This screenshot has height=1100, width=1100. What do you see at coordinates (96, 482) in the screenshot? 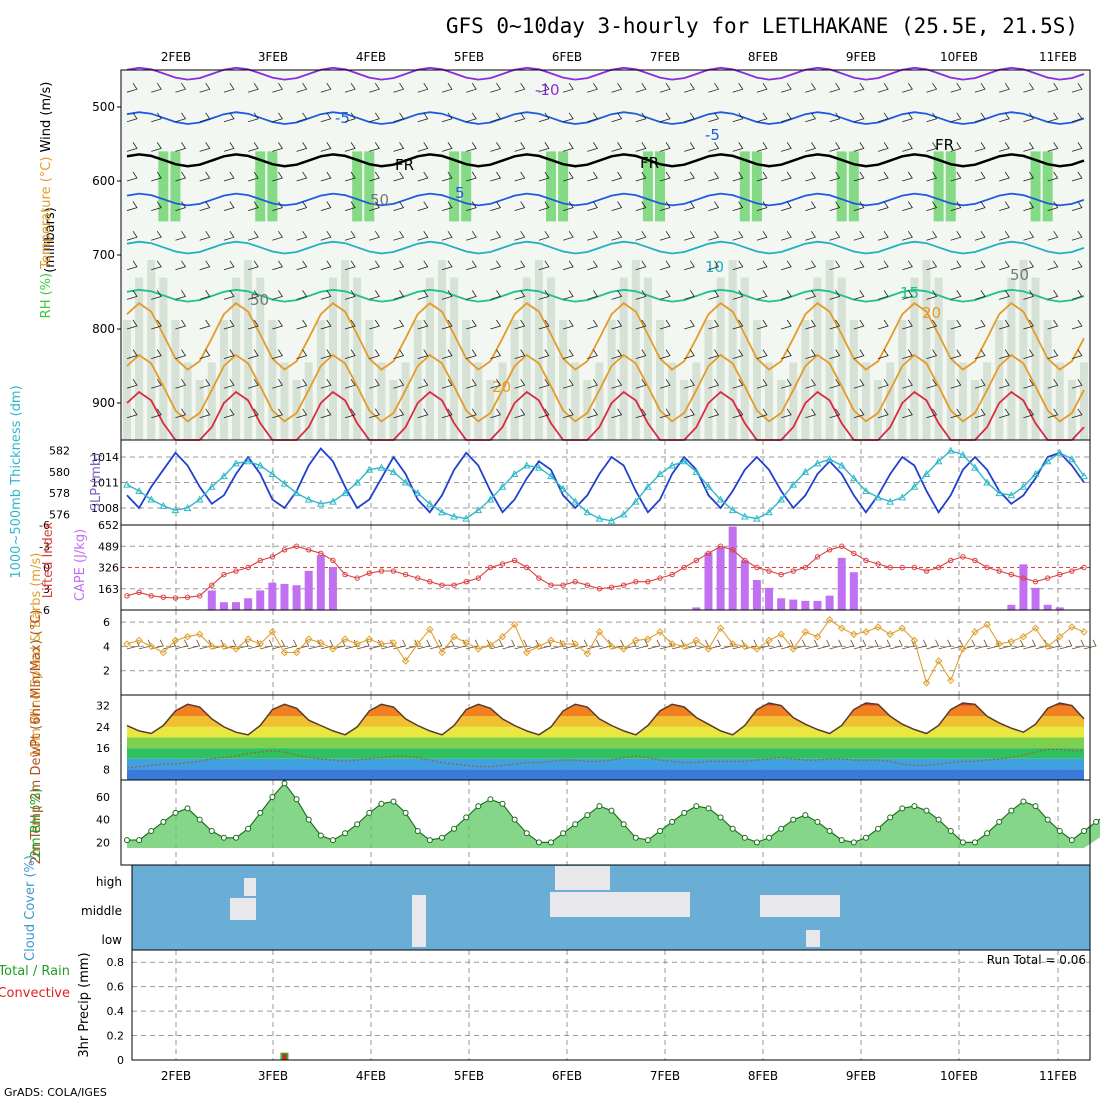
I see `slp-ylabel: SLP (mb)` at bounding box center [96, 482].